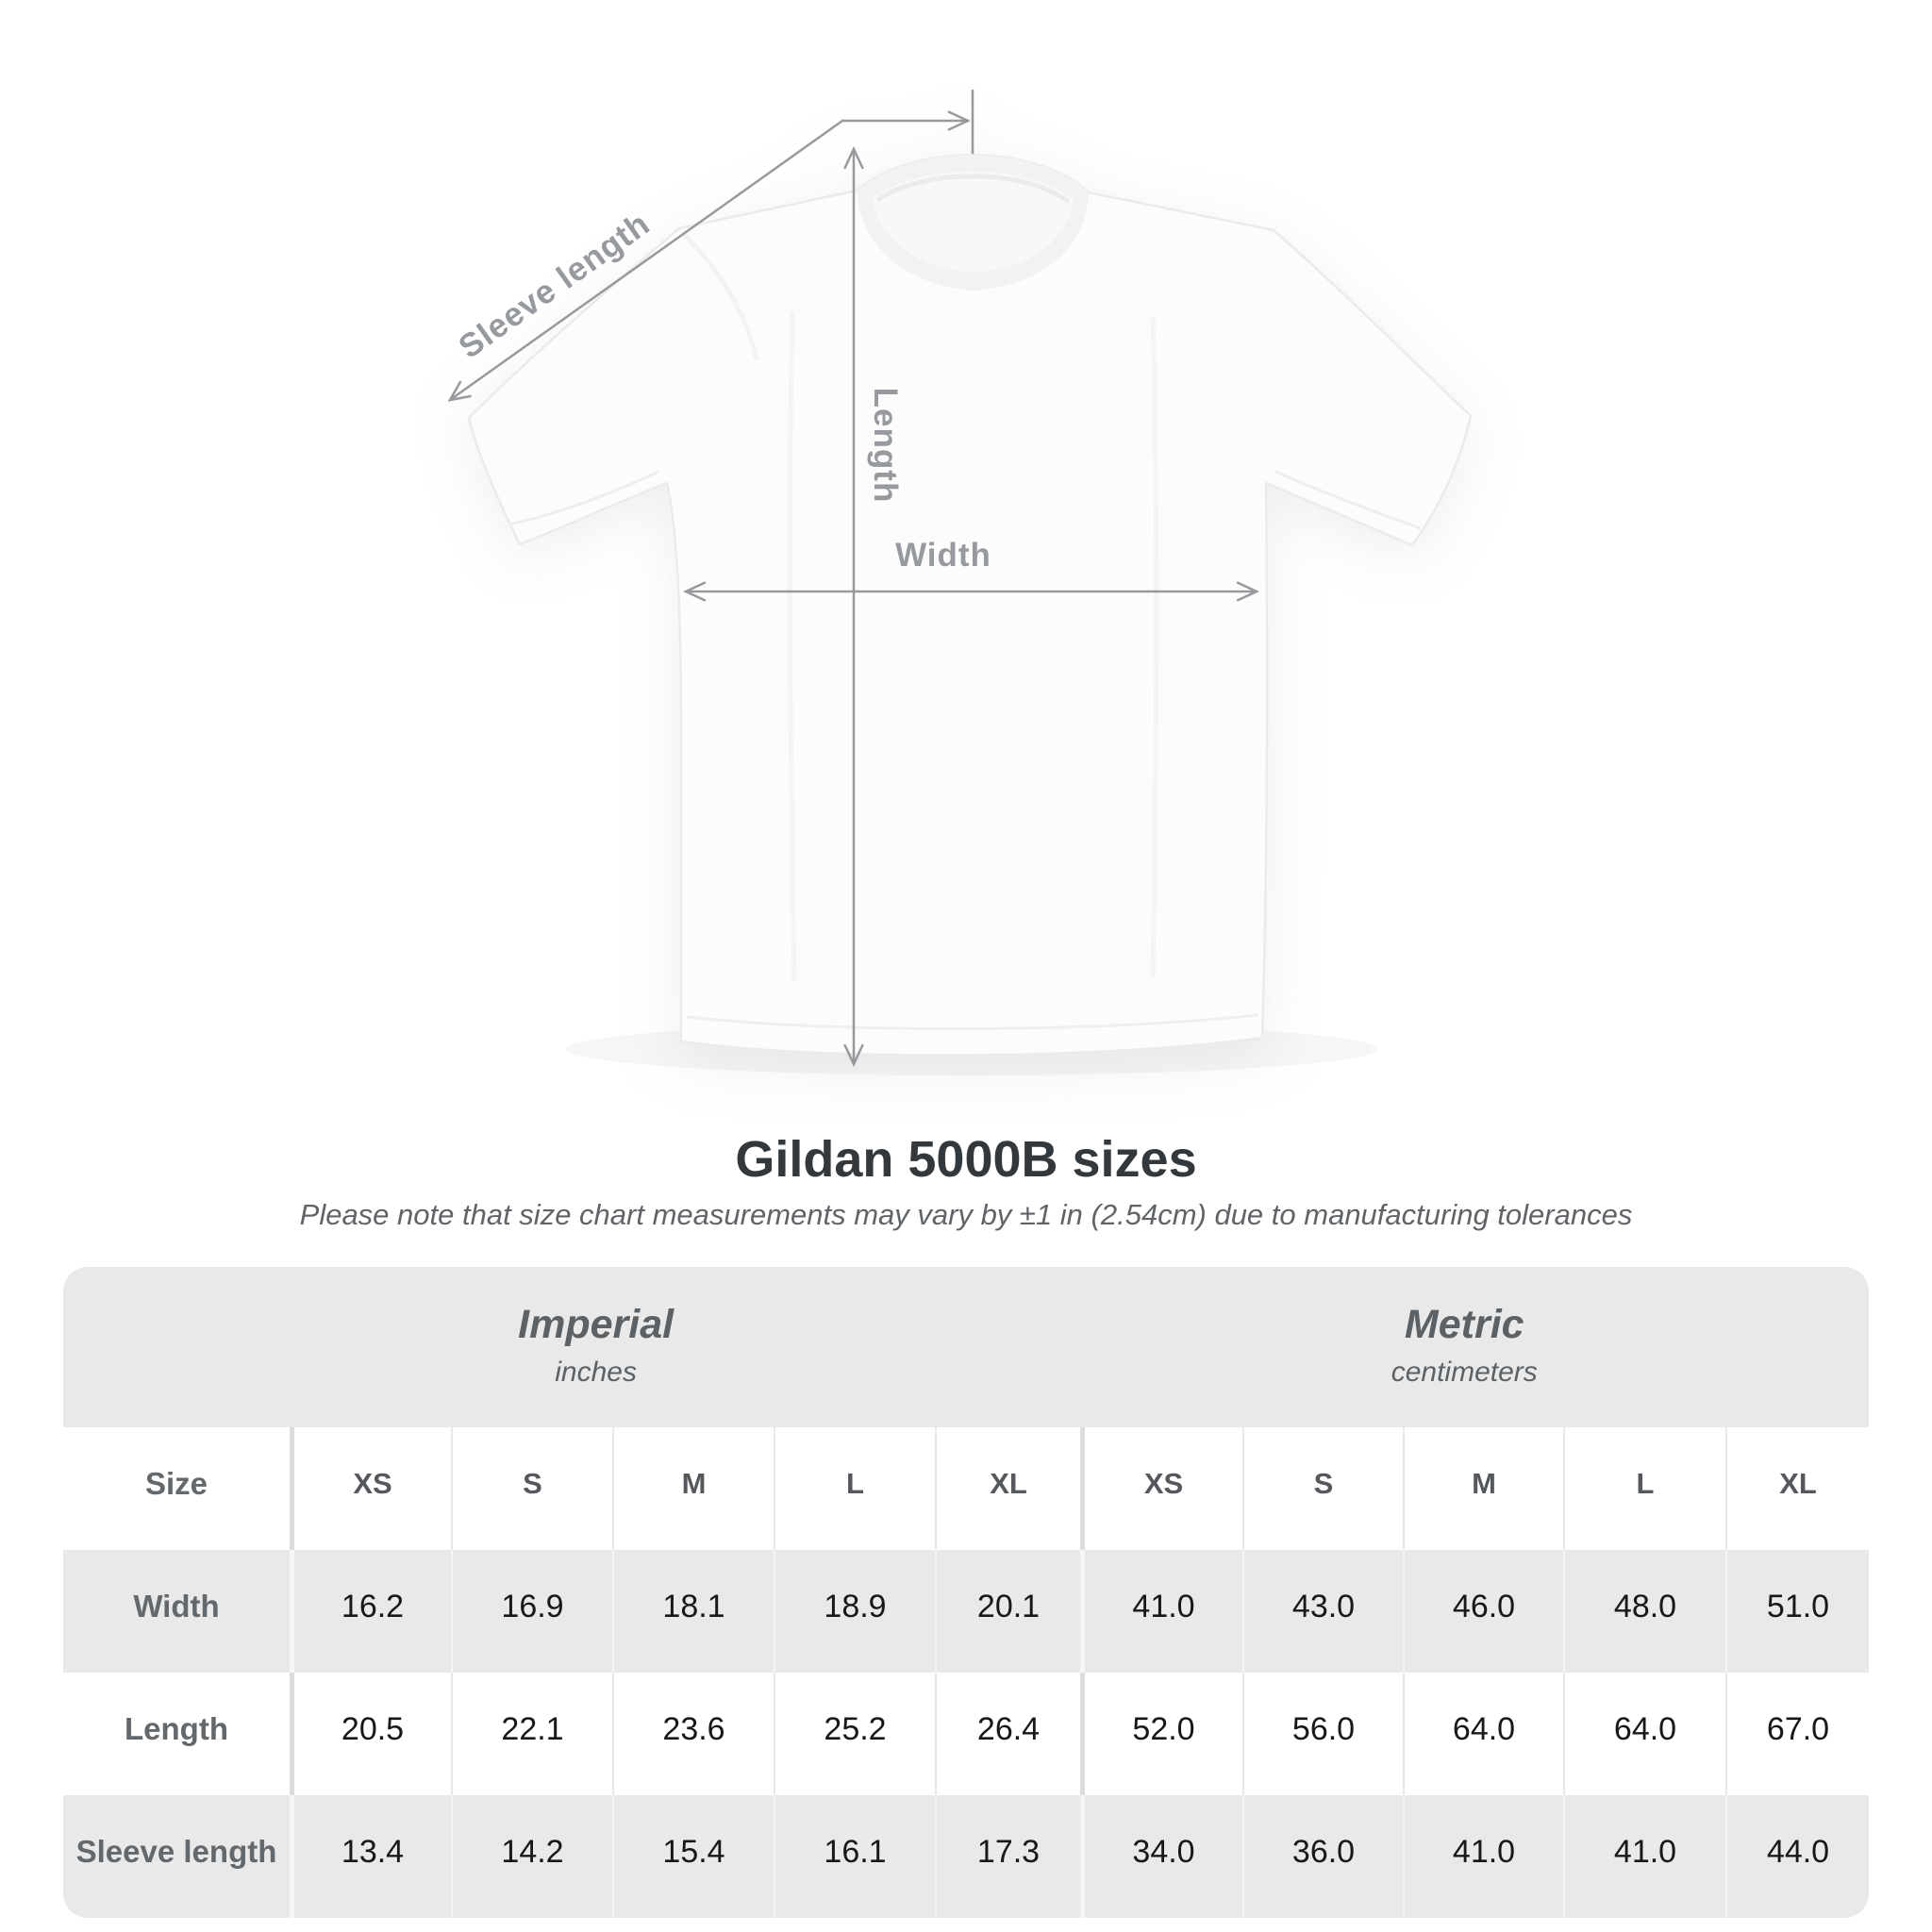  What do you see at coordinates (972, 1022) in the screenshot?
I see `hem-seam` at bounding box center [972, 1022].